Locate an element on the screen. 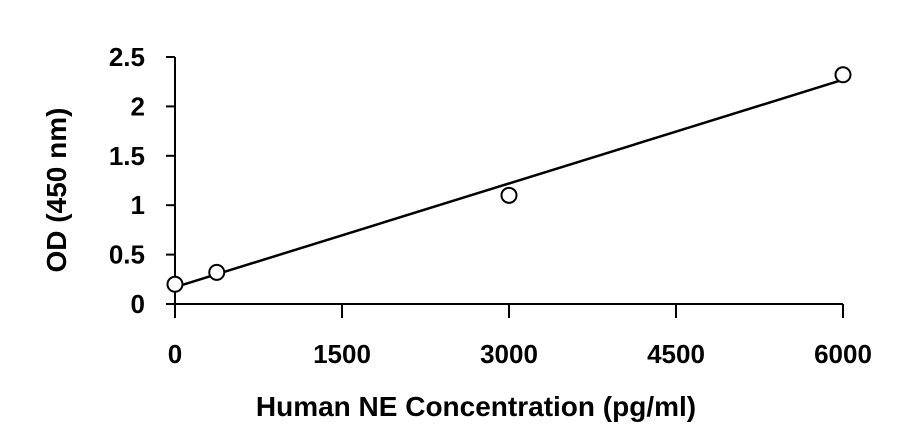 The height and width of the screenshot is (441, 905). y-tick-label: 1 is located at coordinates (138, 205).